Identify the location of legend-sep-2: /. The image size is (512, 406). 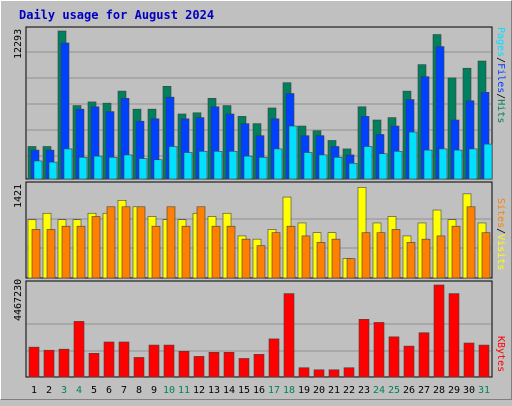
(500, 96).